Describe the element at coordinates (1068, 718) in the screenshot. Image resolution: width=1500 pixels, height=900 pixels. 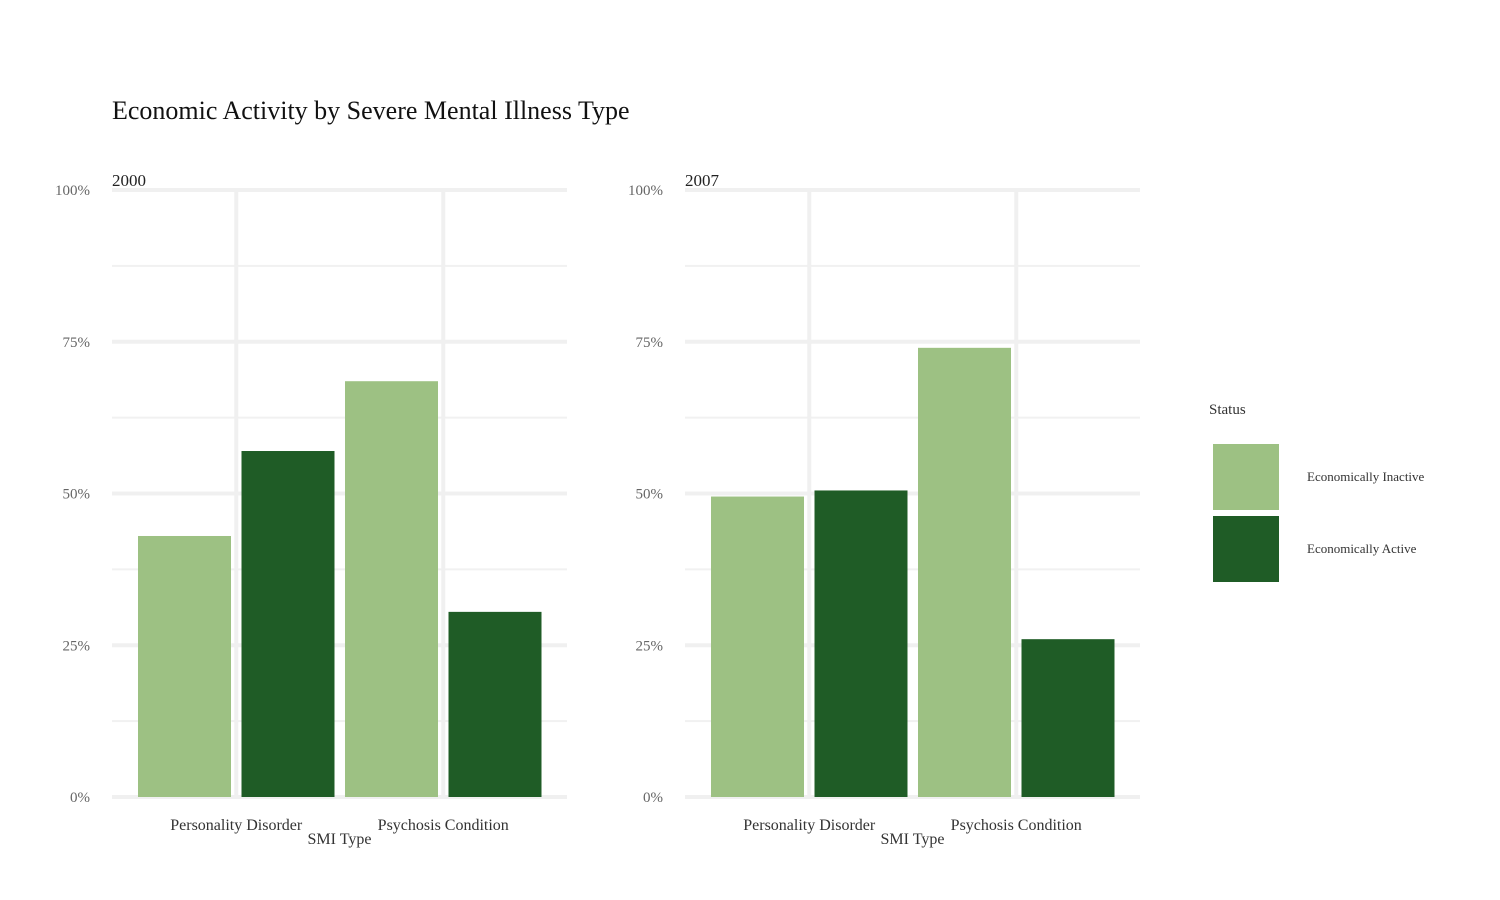
I see `bar-2007-psychosis-condition-economically-active` at that location.